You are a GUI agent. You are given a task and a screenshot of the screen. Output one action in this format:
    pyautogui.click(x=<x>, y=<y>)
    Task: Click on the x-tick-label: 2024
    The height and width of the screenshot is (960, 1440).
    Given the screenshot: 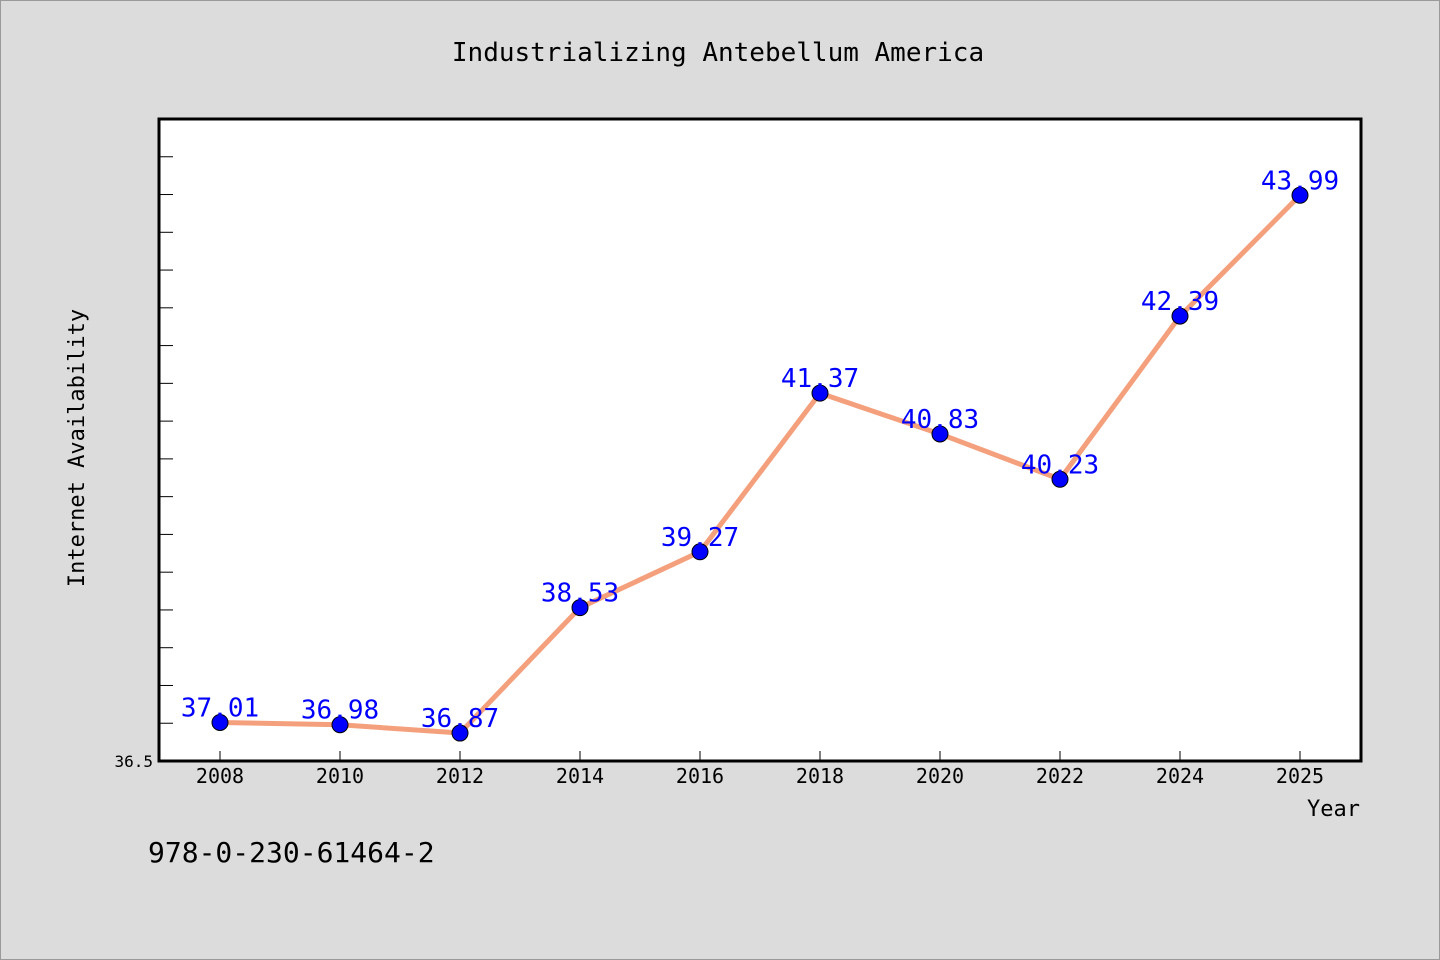 What is the action you would take?
    pyautogui.click(x=1180, y=776)
    